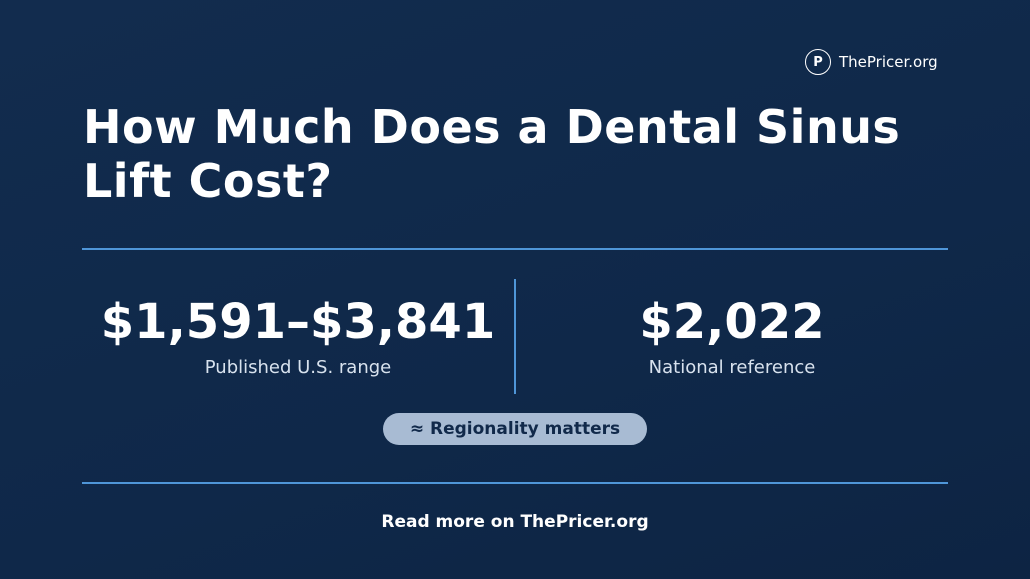 This screenshot has height=579, width=1030. Describe the element at coordinates (298, 322) in the screenshot. I see `stat-value: $1,591–$3,841` at that location.